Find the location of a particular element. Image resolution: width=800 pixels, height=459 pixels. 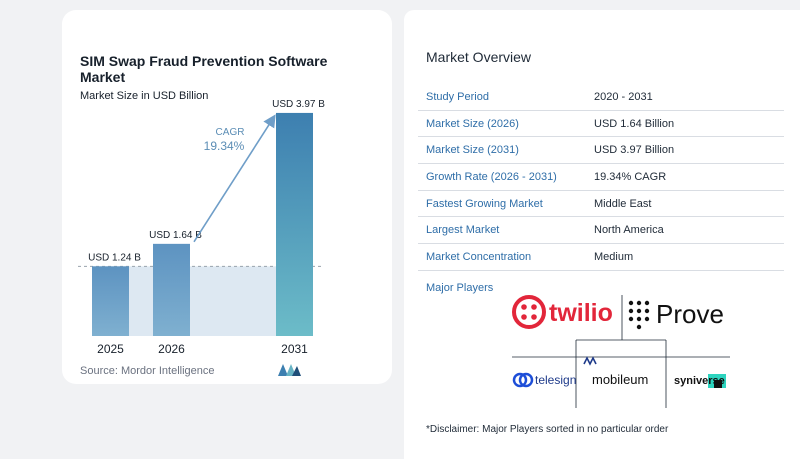

bar-2031 is located at coordinates (294, 224).